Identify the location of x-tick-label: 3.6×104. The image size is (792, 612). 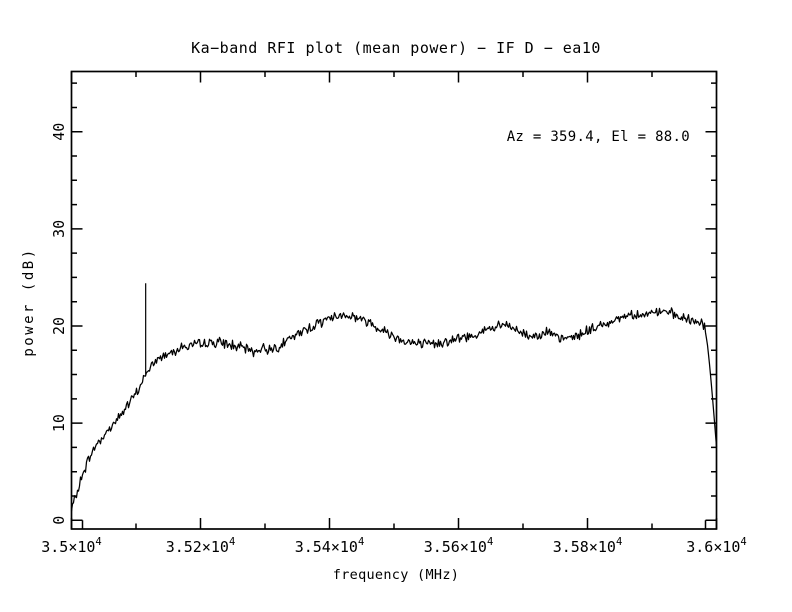
(716, 546).